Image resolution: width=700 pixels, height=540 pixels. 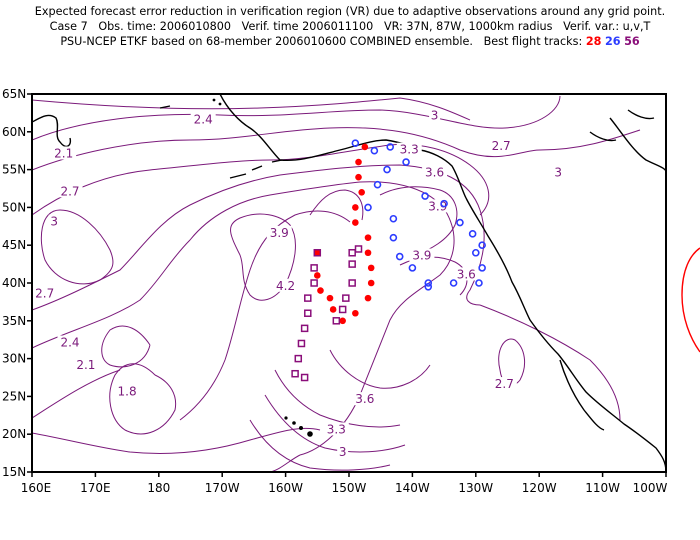 I want to click on lat-tick-label: 55N, so click(x=14, y=170).